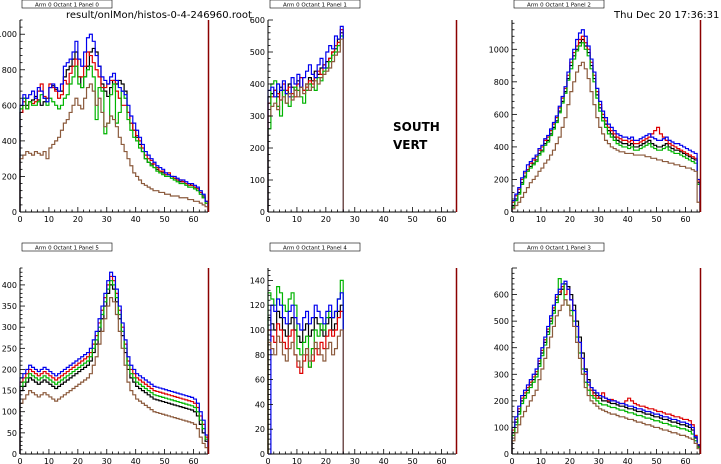 This screenshot has width=721, height=464. What do you see at coordinates (257, 280) in the screenshot?
I see `y-tick-label: 140` at bounding box center [257, 280].